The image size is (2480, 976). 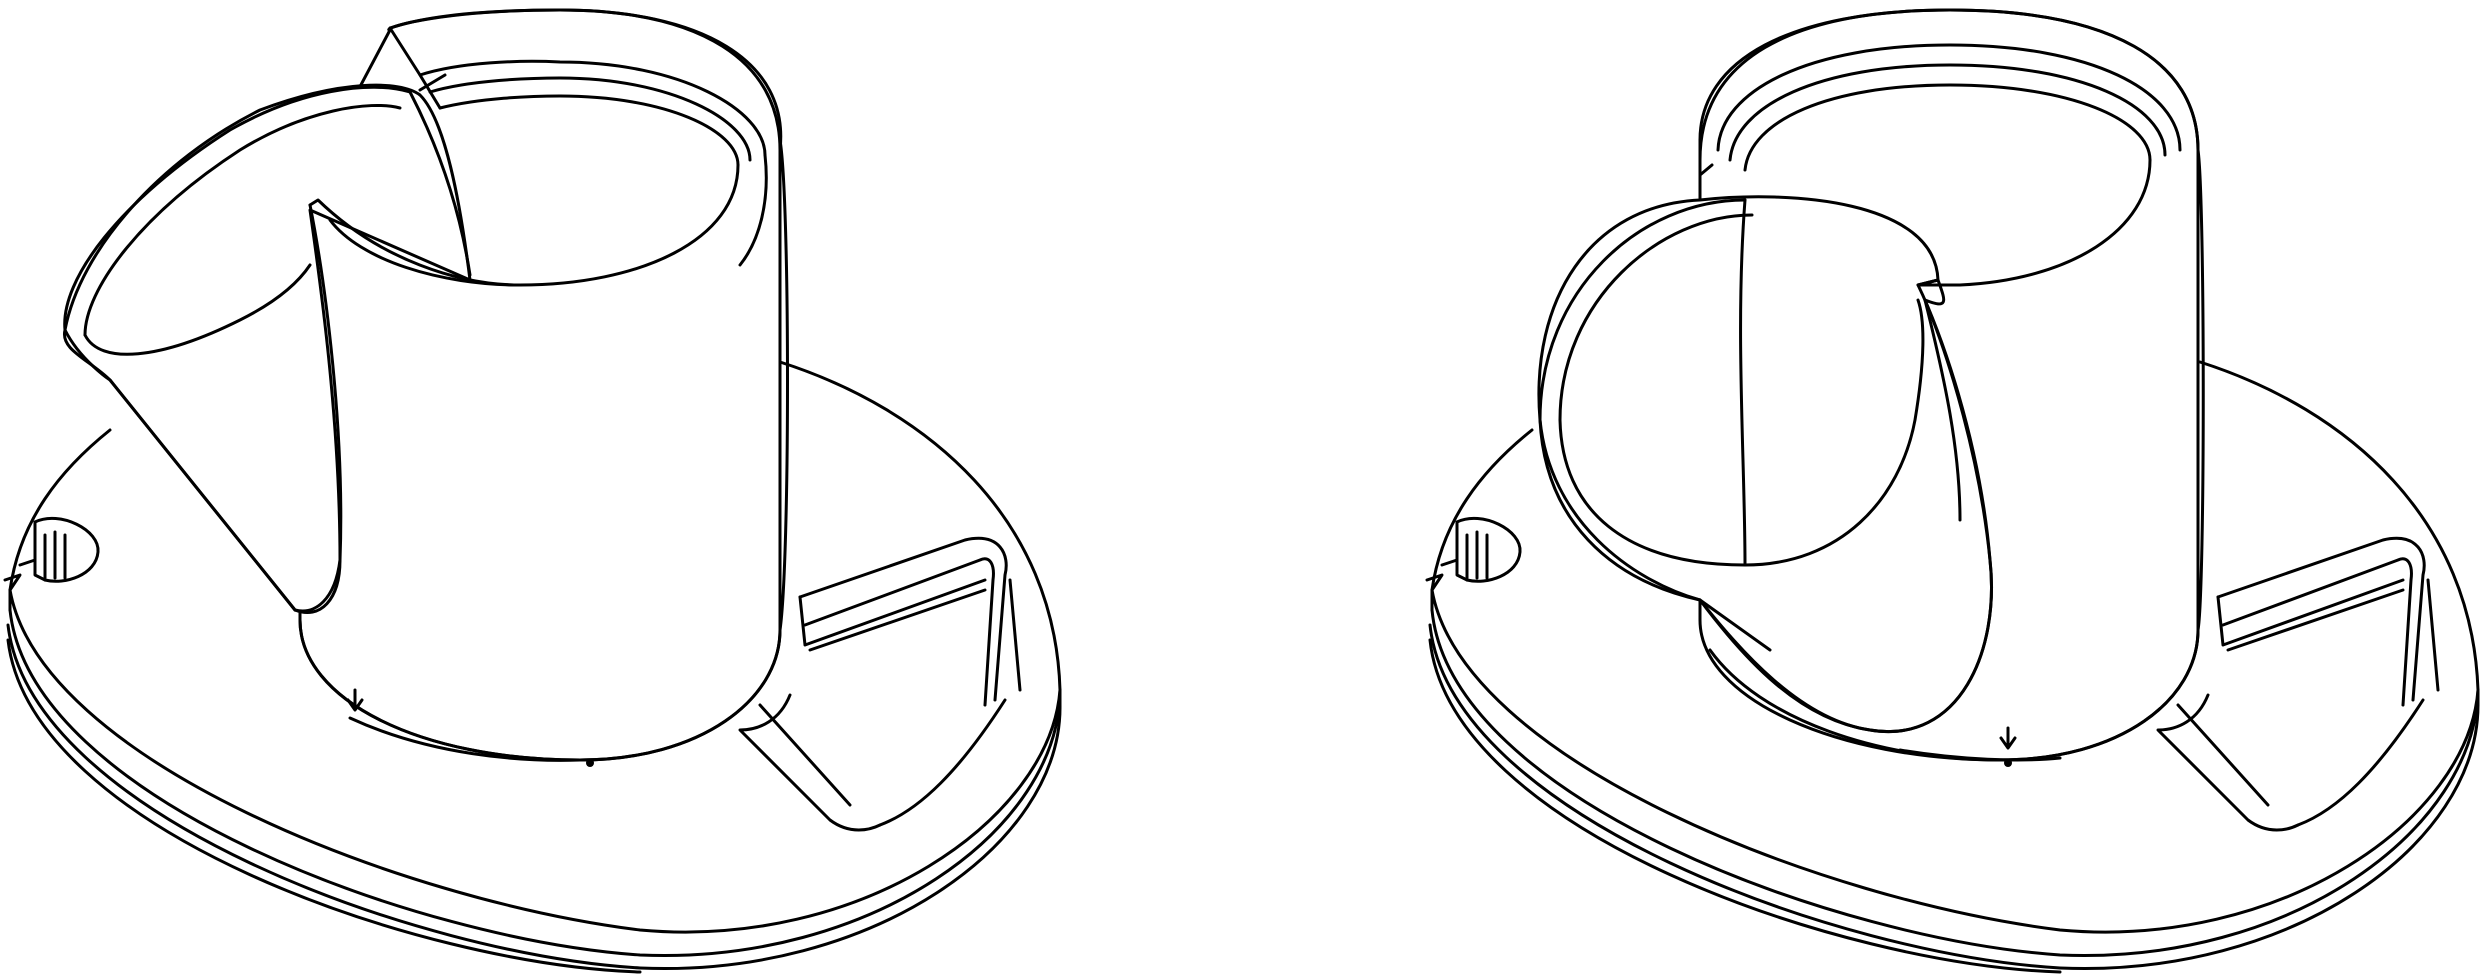 What do you see at coordinates (2298, 684) in the screenshot?
I see `right-slot-right` at bounding box center [2298, 684].